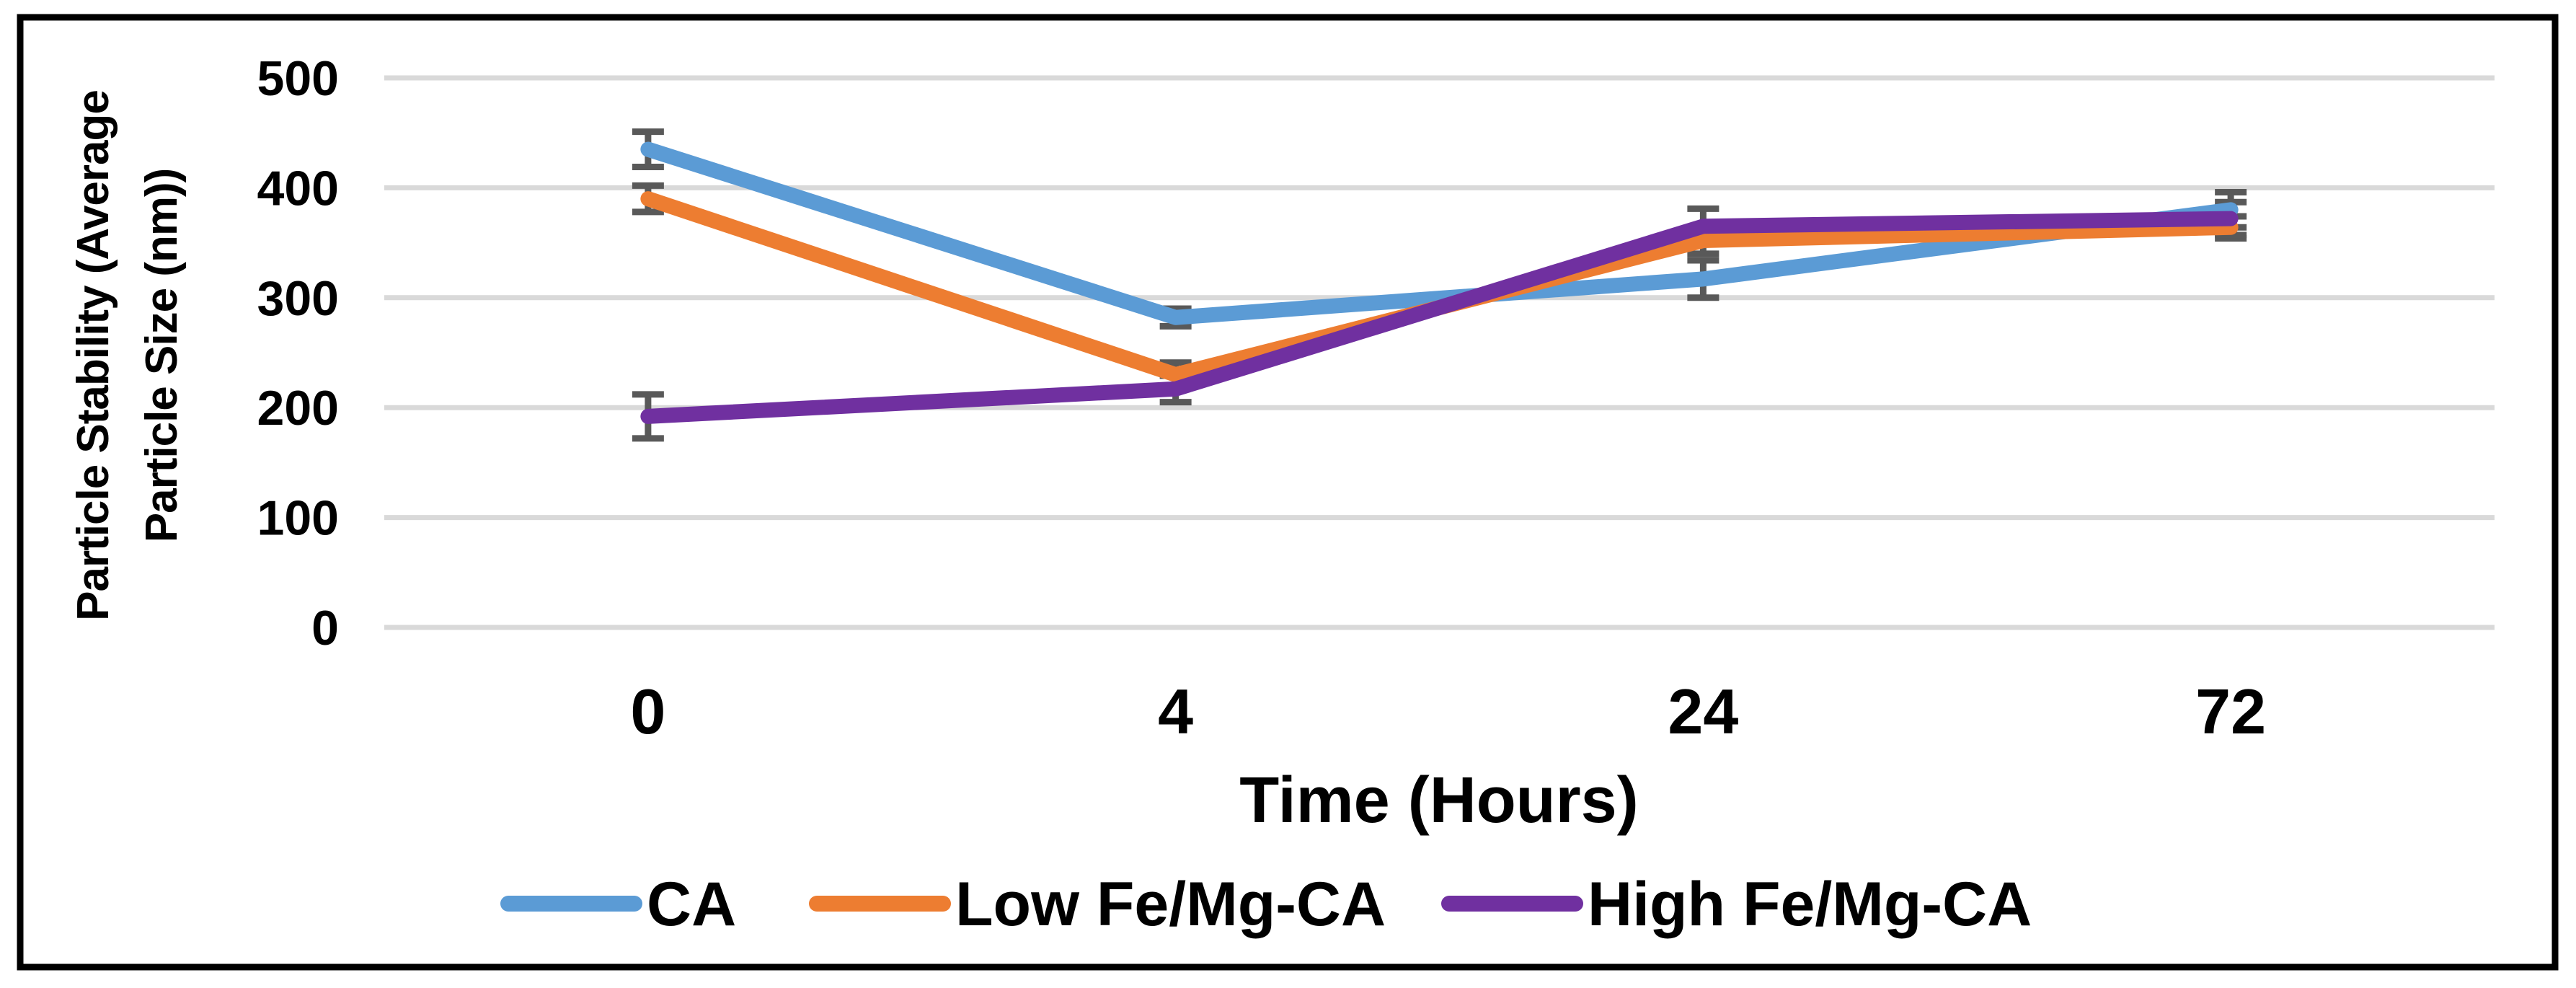 The width and height of the screenshot is (2576, 988). What do you see at coordinates (1810, 904) in the screenshot?
I see `legend-label-high-femg-ca: High Fe/Mg-CA` at bounding box center [1810, 904].